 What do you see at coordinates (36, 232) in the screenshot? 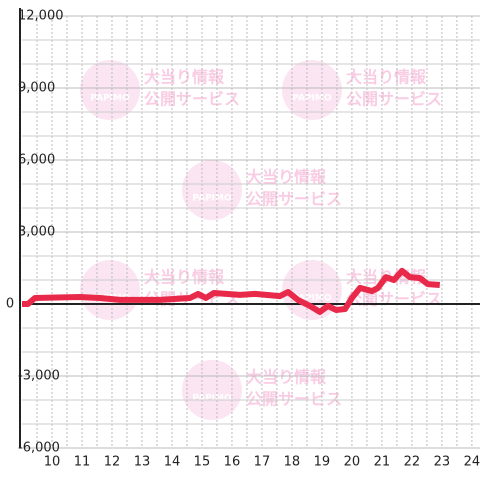
I see `y-tick-label: 3,000` at bounding box center [36, 232].